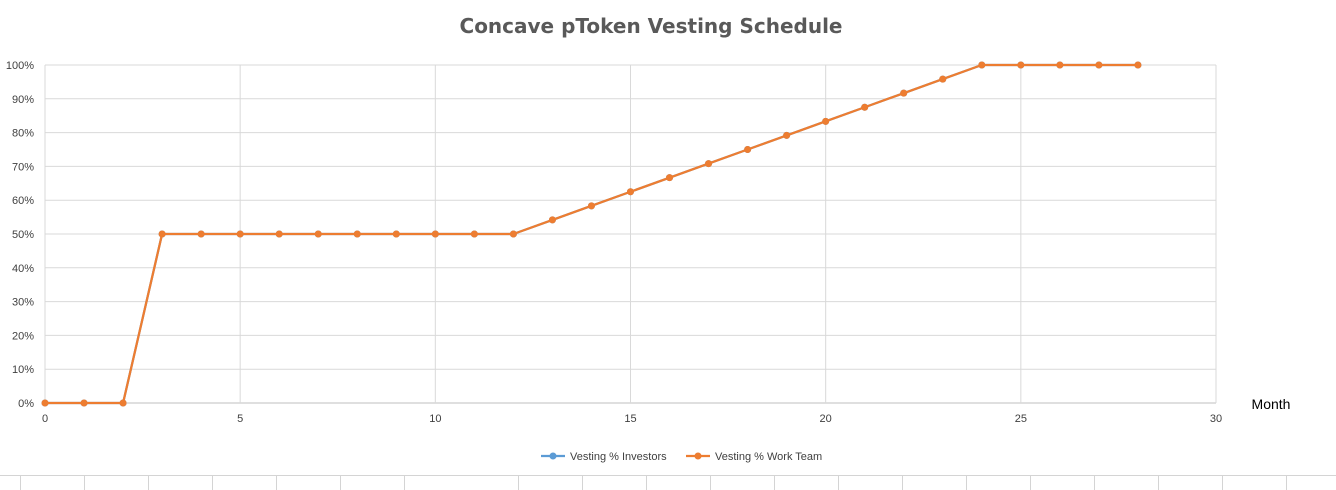 This screenshot has height=490, width=1336. What do you see at coordinates (23, 269) in the screenshot?
I see `y-tick-label: 40%` at bounding box center [23, 269].